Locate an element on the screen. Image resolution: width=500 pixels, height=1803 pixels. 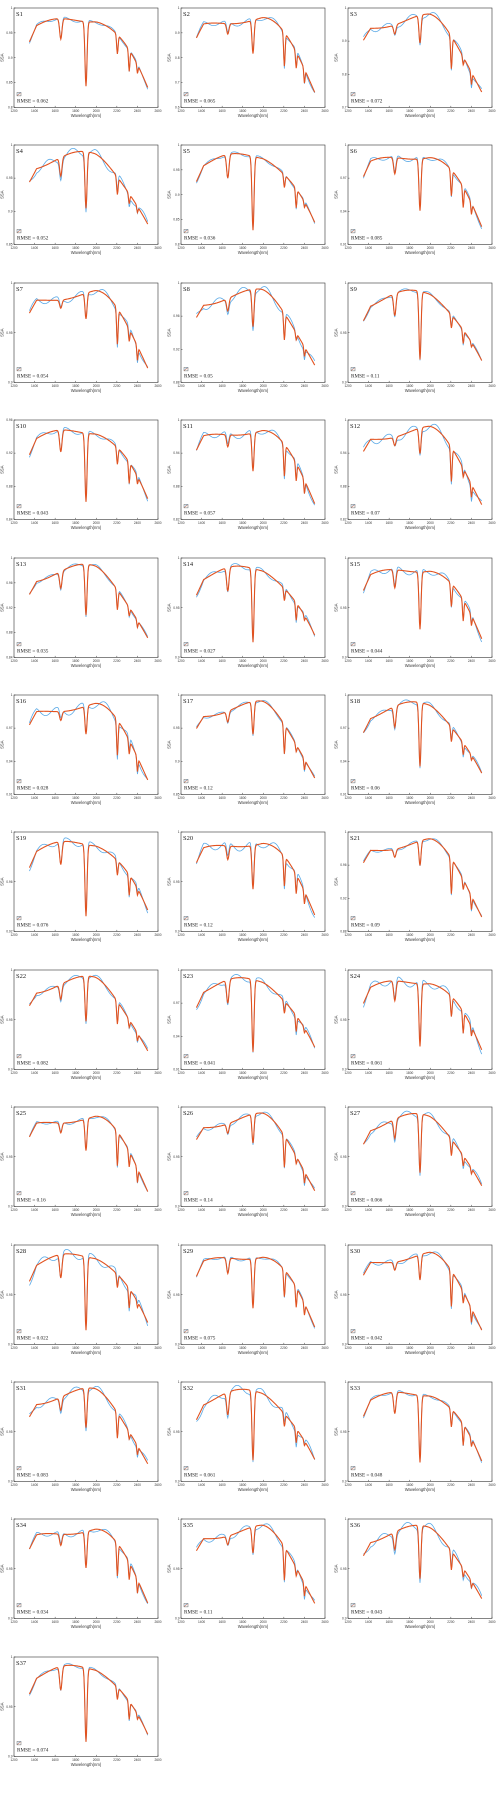
y-tick-label: 0.91 is located at coordinates (9, 794).